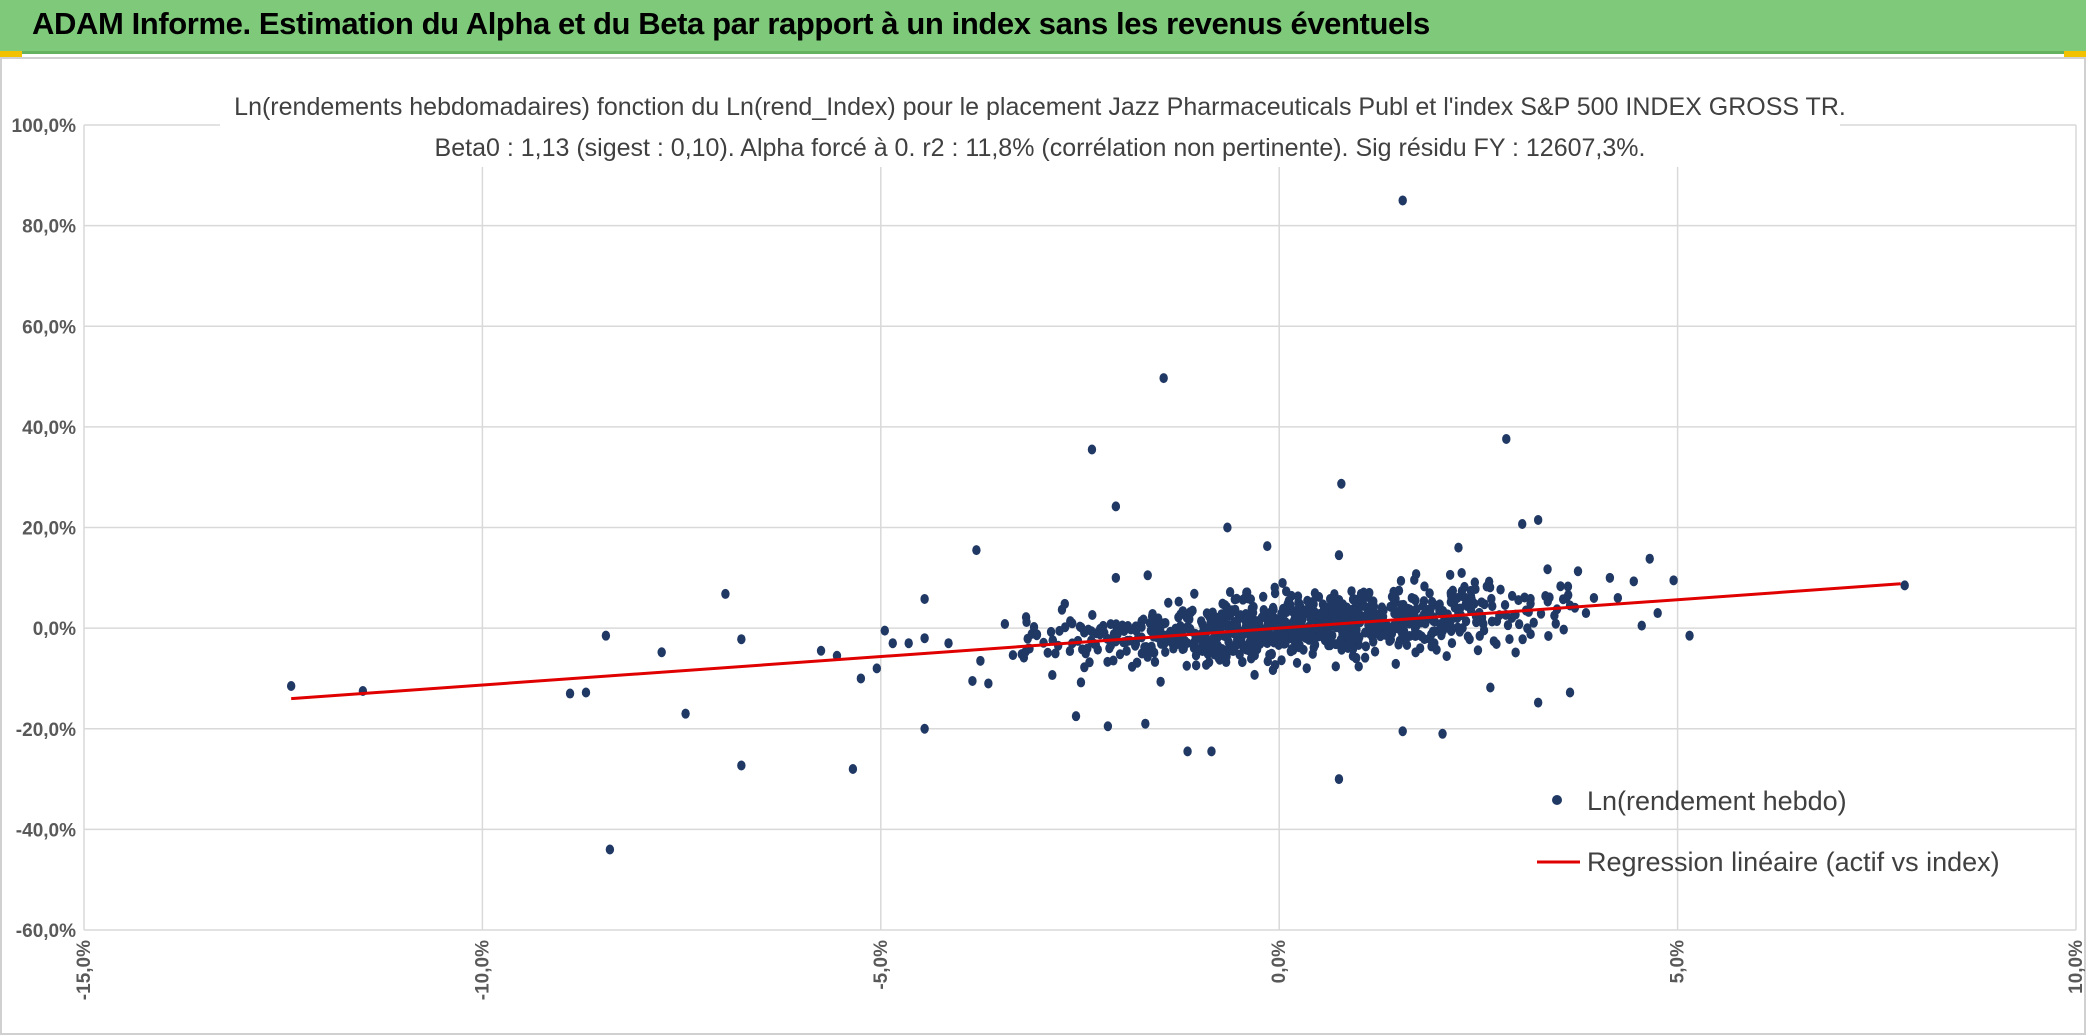 Image resolution: width=2086 pixels, height=1035 pixels. What do you see at coordinates (1557, 800) in the screenshot?
I see `legend-marker-points` at bounding box center [1557, 800].